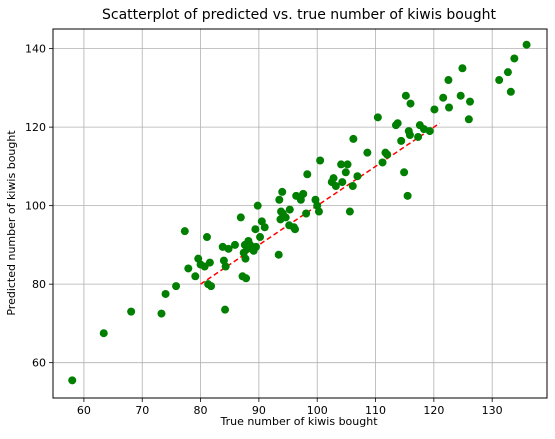 The height and width of the screenshot is (439, 555). I want to click on x-axis-label: True number of kiwis bought, so click(298, 421).